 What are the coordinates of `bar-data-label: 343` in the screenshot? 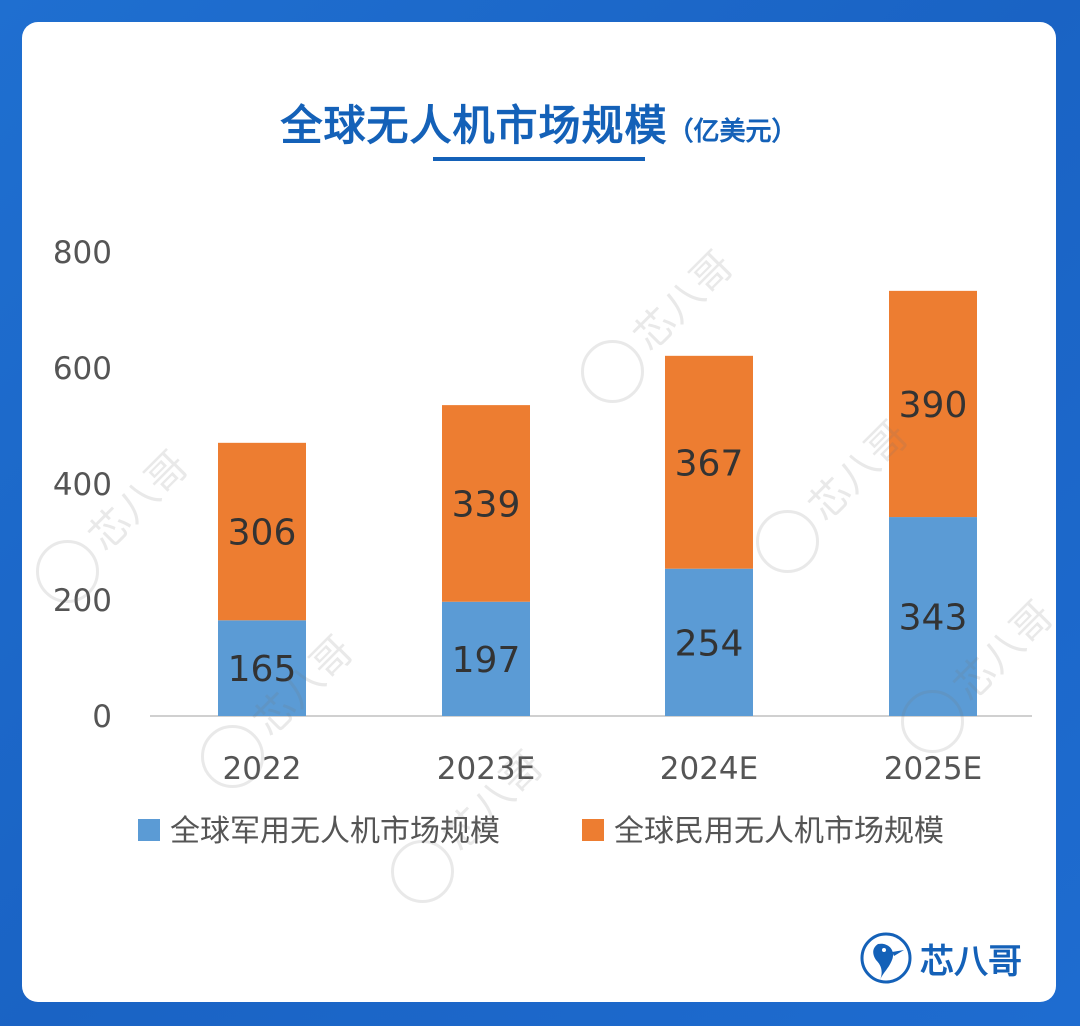 It's located at (933, 618).